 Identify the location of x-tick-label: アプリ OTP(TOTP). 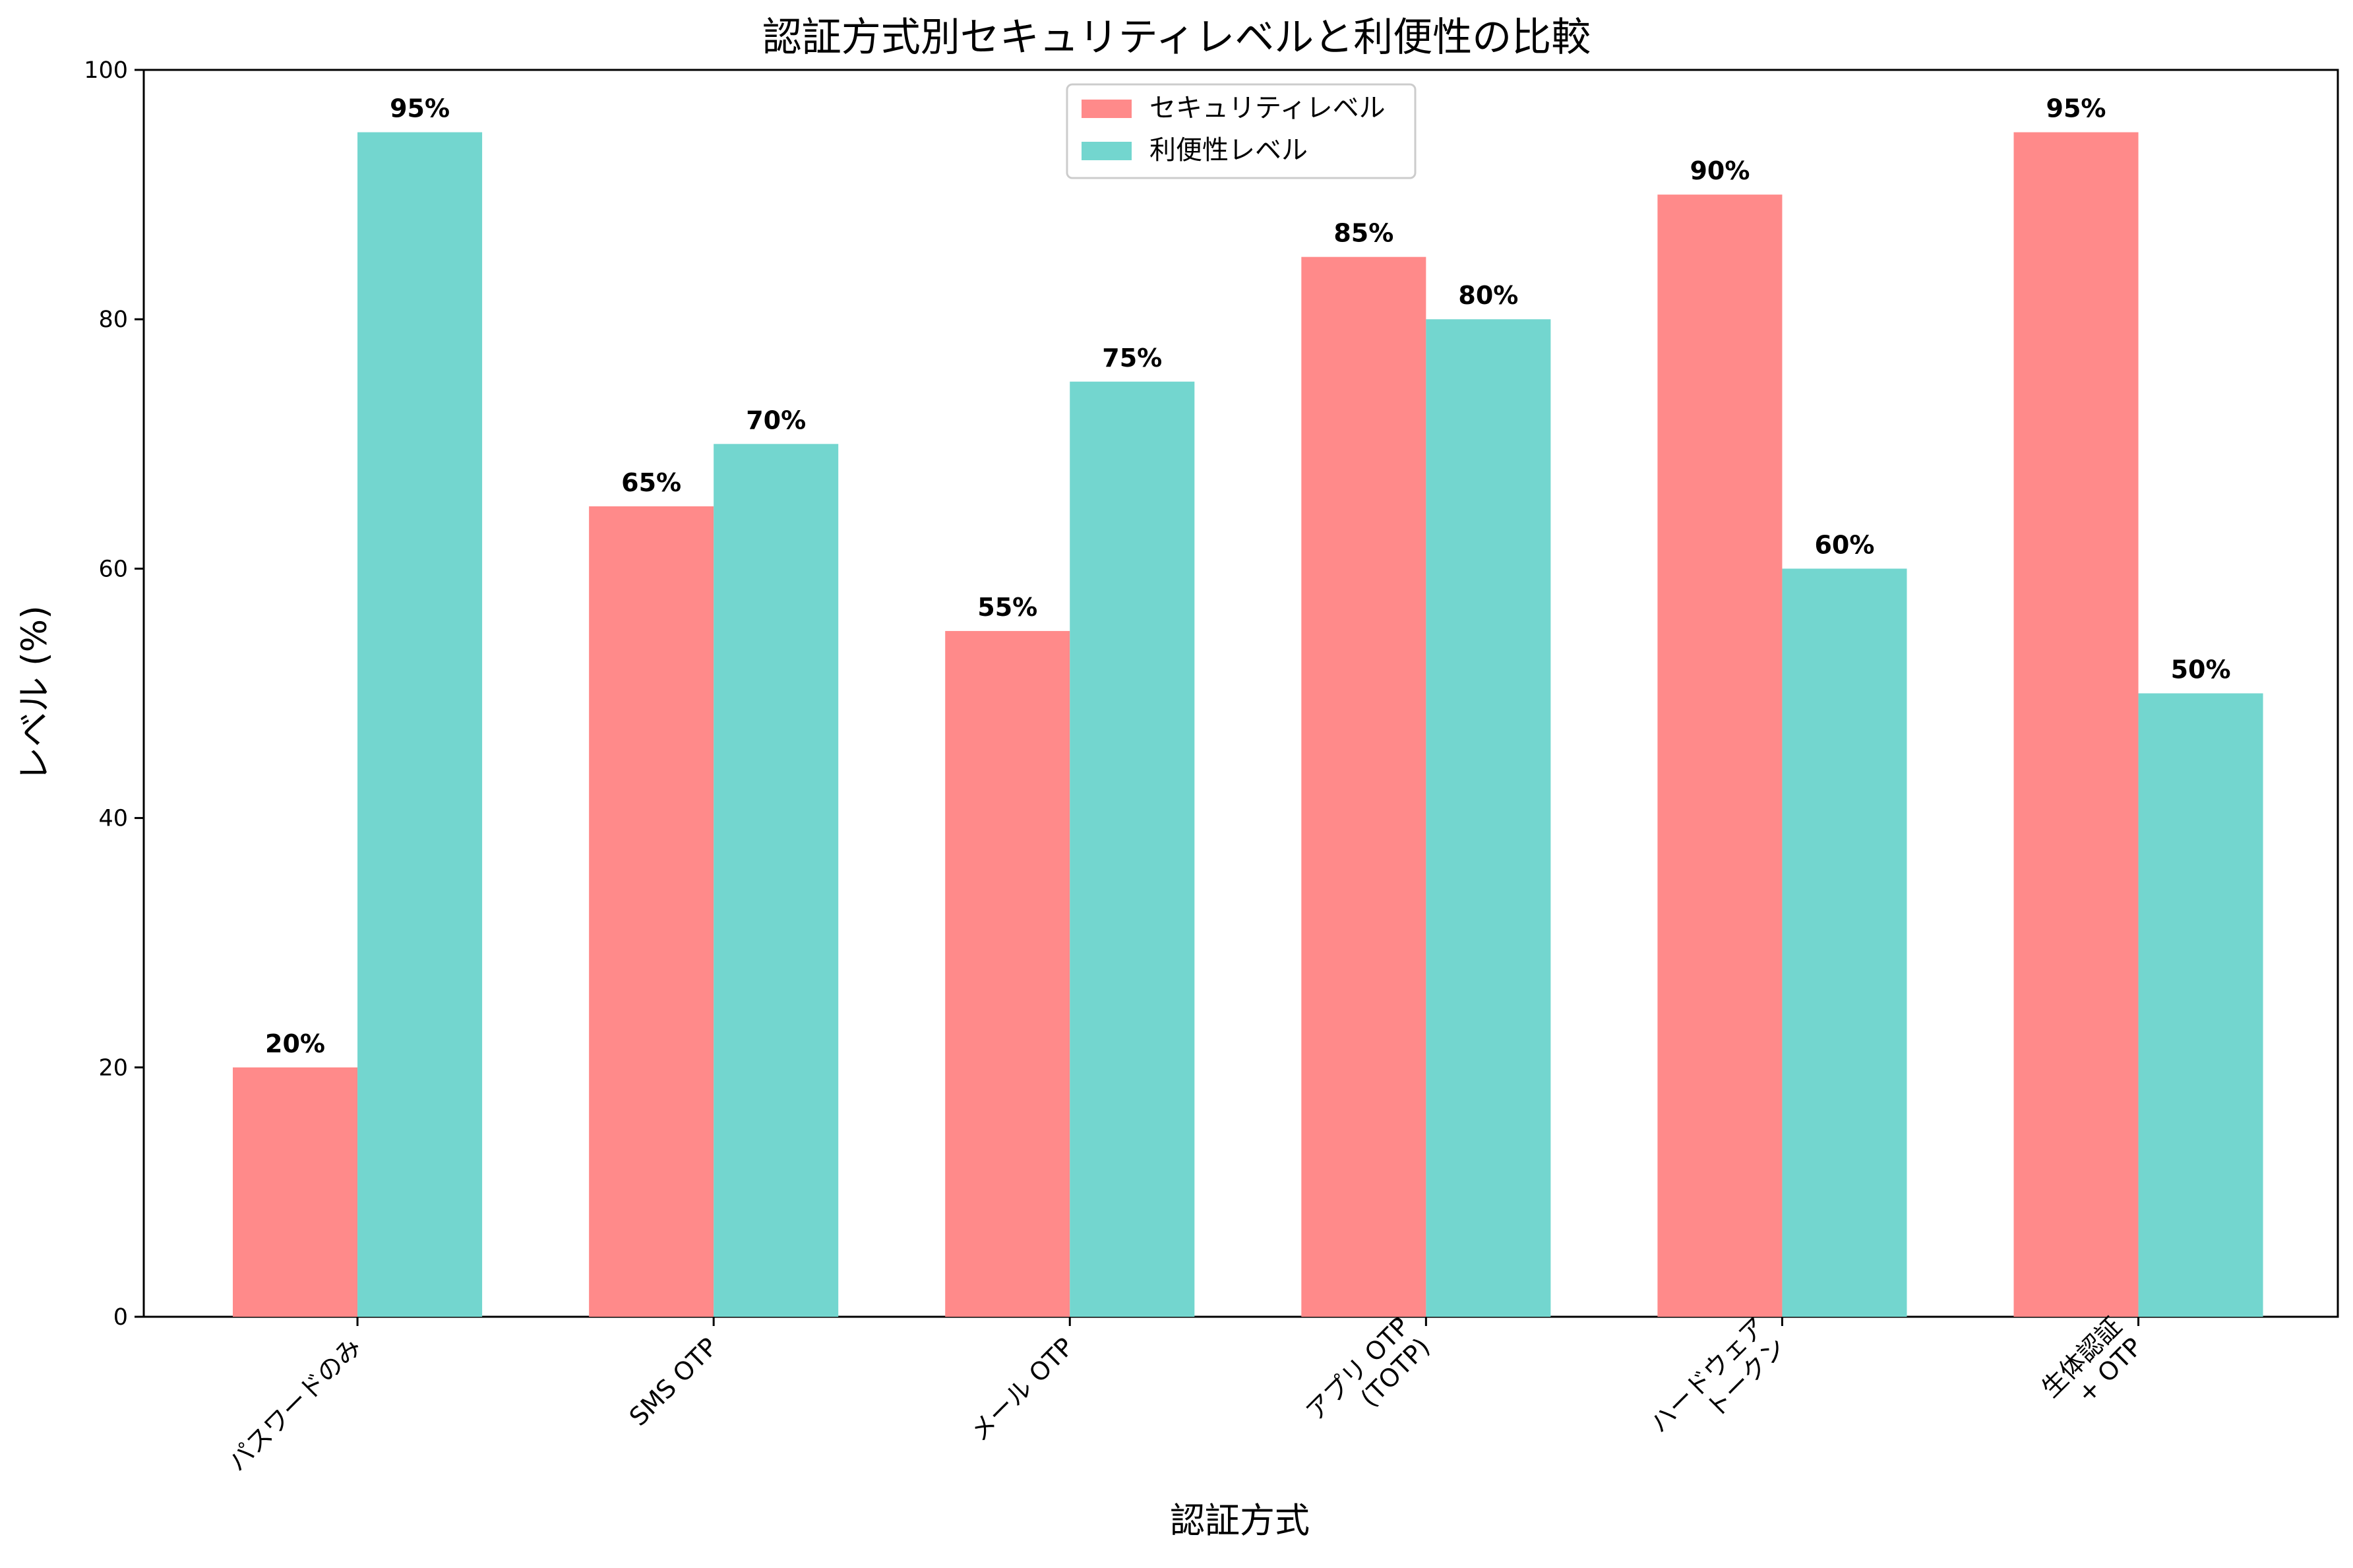
(1368, 1379).